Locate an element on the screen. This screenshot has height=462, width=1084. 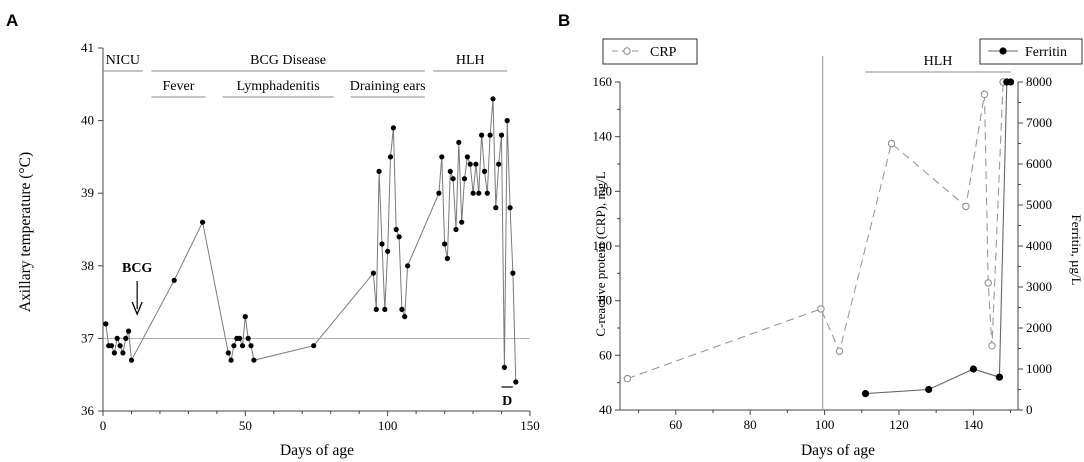
panel-b-y-tick-label: 100 is located at coordinates (603, 245).